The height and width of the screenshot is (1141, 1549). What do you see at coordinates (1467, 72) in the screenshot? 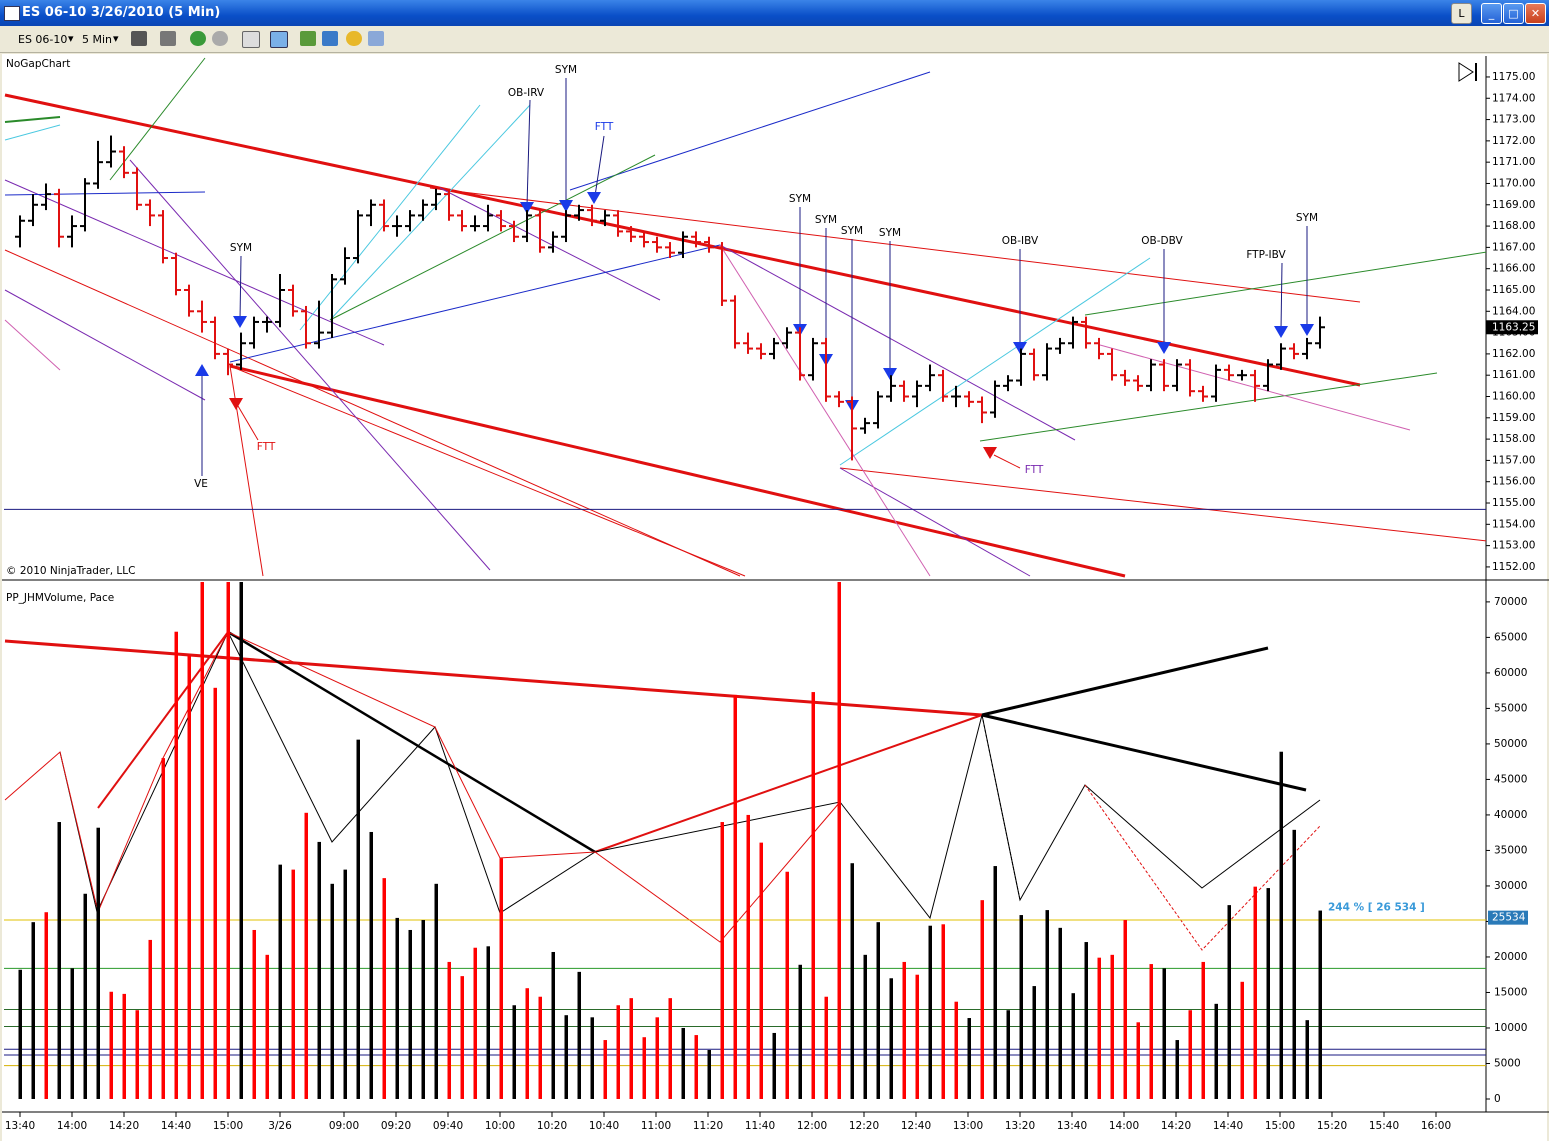
I see `scroll-end-button` at bounding box center [1467, 72].